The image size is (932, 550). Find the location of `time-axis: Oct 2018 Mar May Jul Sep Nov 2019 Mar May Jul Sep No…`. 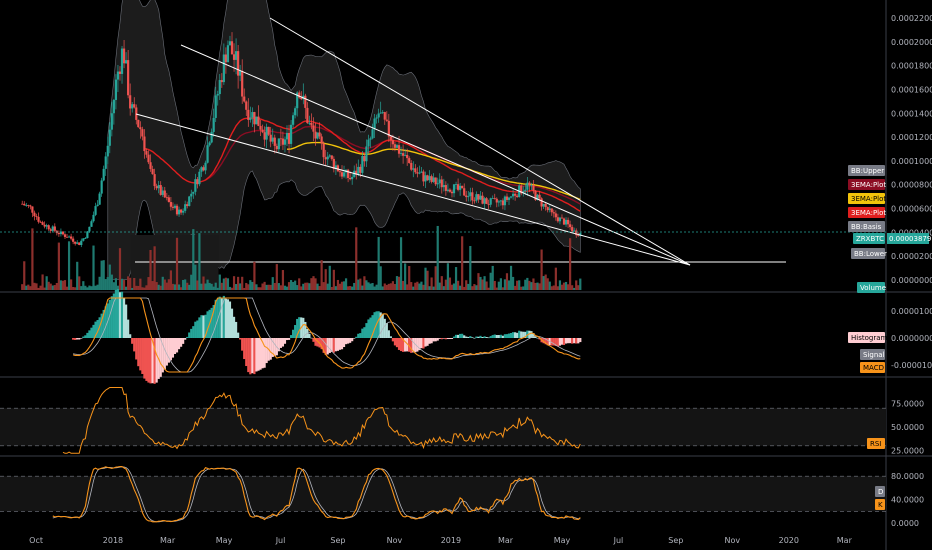

time-axis: Oct 2018 Mar May Jul Sep Nov 2019 Mar May Jul Sep No… is located at coordinates (440, 540).